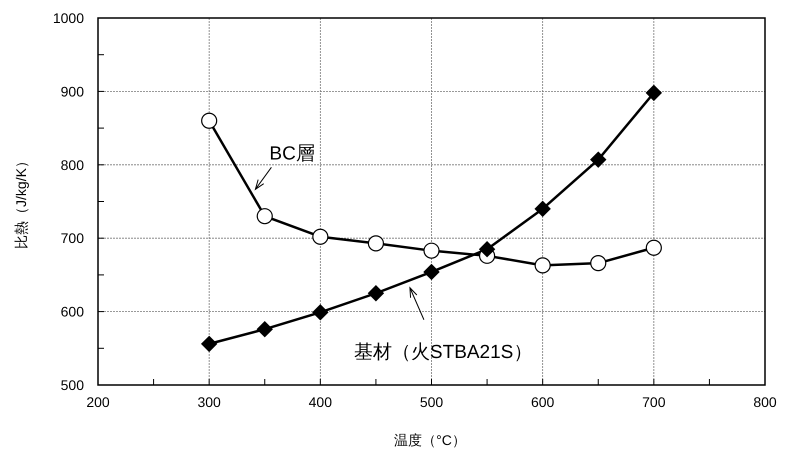 This screenshot has height=462, width=791. Describe the element at coordinates (765, 402) in the screenshot. I see `x-tick-label: 800` at that location.